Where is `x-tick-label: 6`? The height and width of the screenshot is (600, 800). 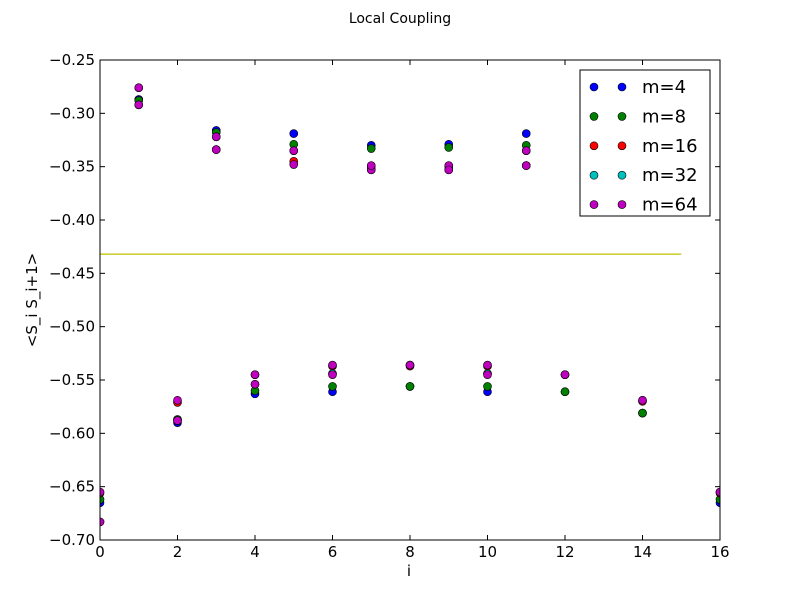 x-tick-label: 6 is located at coordinates (333, 552).